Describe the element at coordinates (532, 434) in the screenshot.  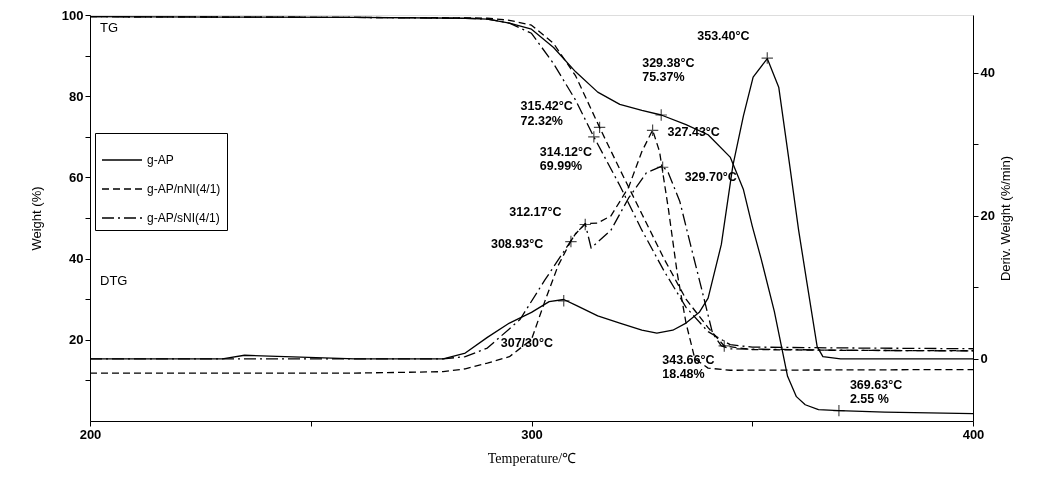
I see `x-tick-label: 300` at that location.